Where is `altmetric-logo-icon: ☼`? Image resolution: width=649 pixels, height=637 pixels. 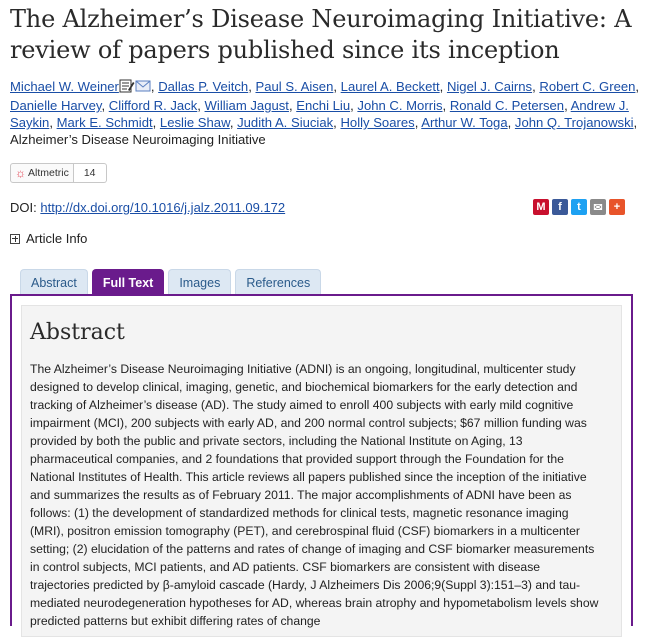 altmetric-logo-icon: ☼ is located at coordinates (20, 173).